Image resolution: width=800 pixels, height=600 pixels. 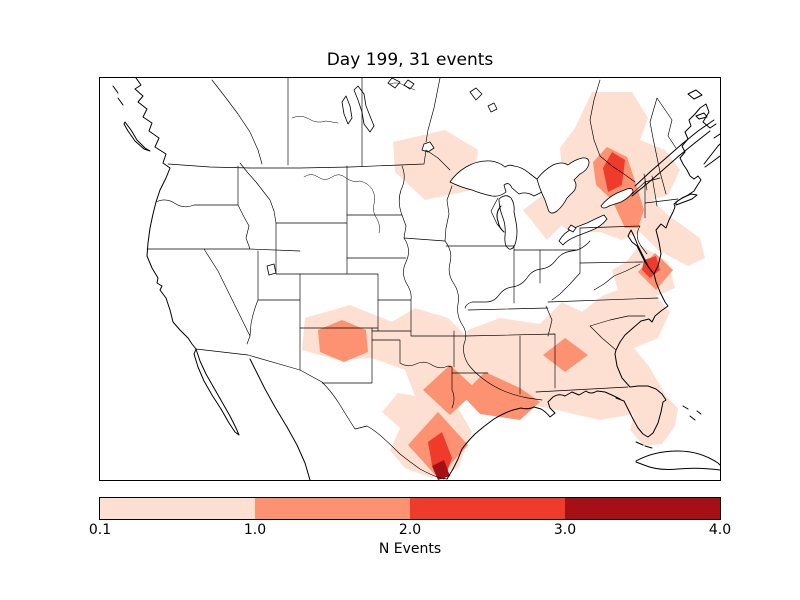 I want to click on green-bay, so click(x=500, y=219).